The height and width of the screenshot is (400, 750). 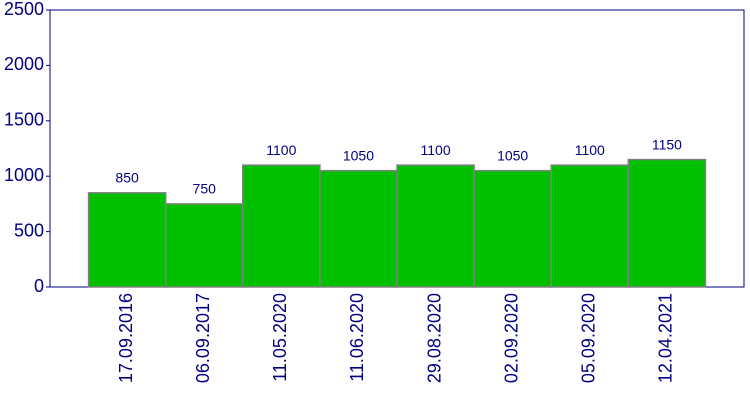 What do you see at coordinates (24, 175) in the screenshot?
I see `y-tick-label: 1000` at bounding box center [24, 175].